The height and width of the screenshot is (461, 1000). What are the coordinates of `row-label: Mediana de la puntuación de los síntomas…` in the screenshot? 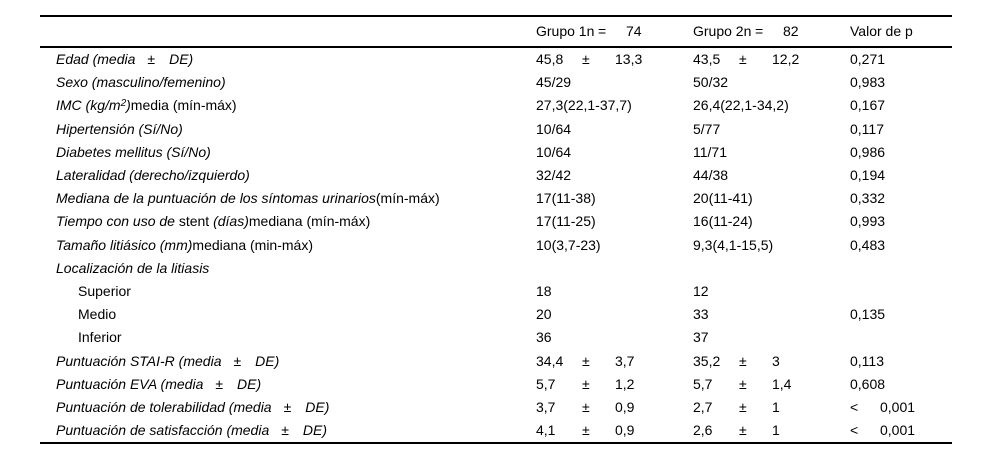 It's located at (288, 198).